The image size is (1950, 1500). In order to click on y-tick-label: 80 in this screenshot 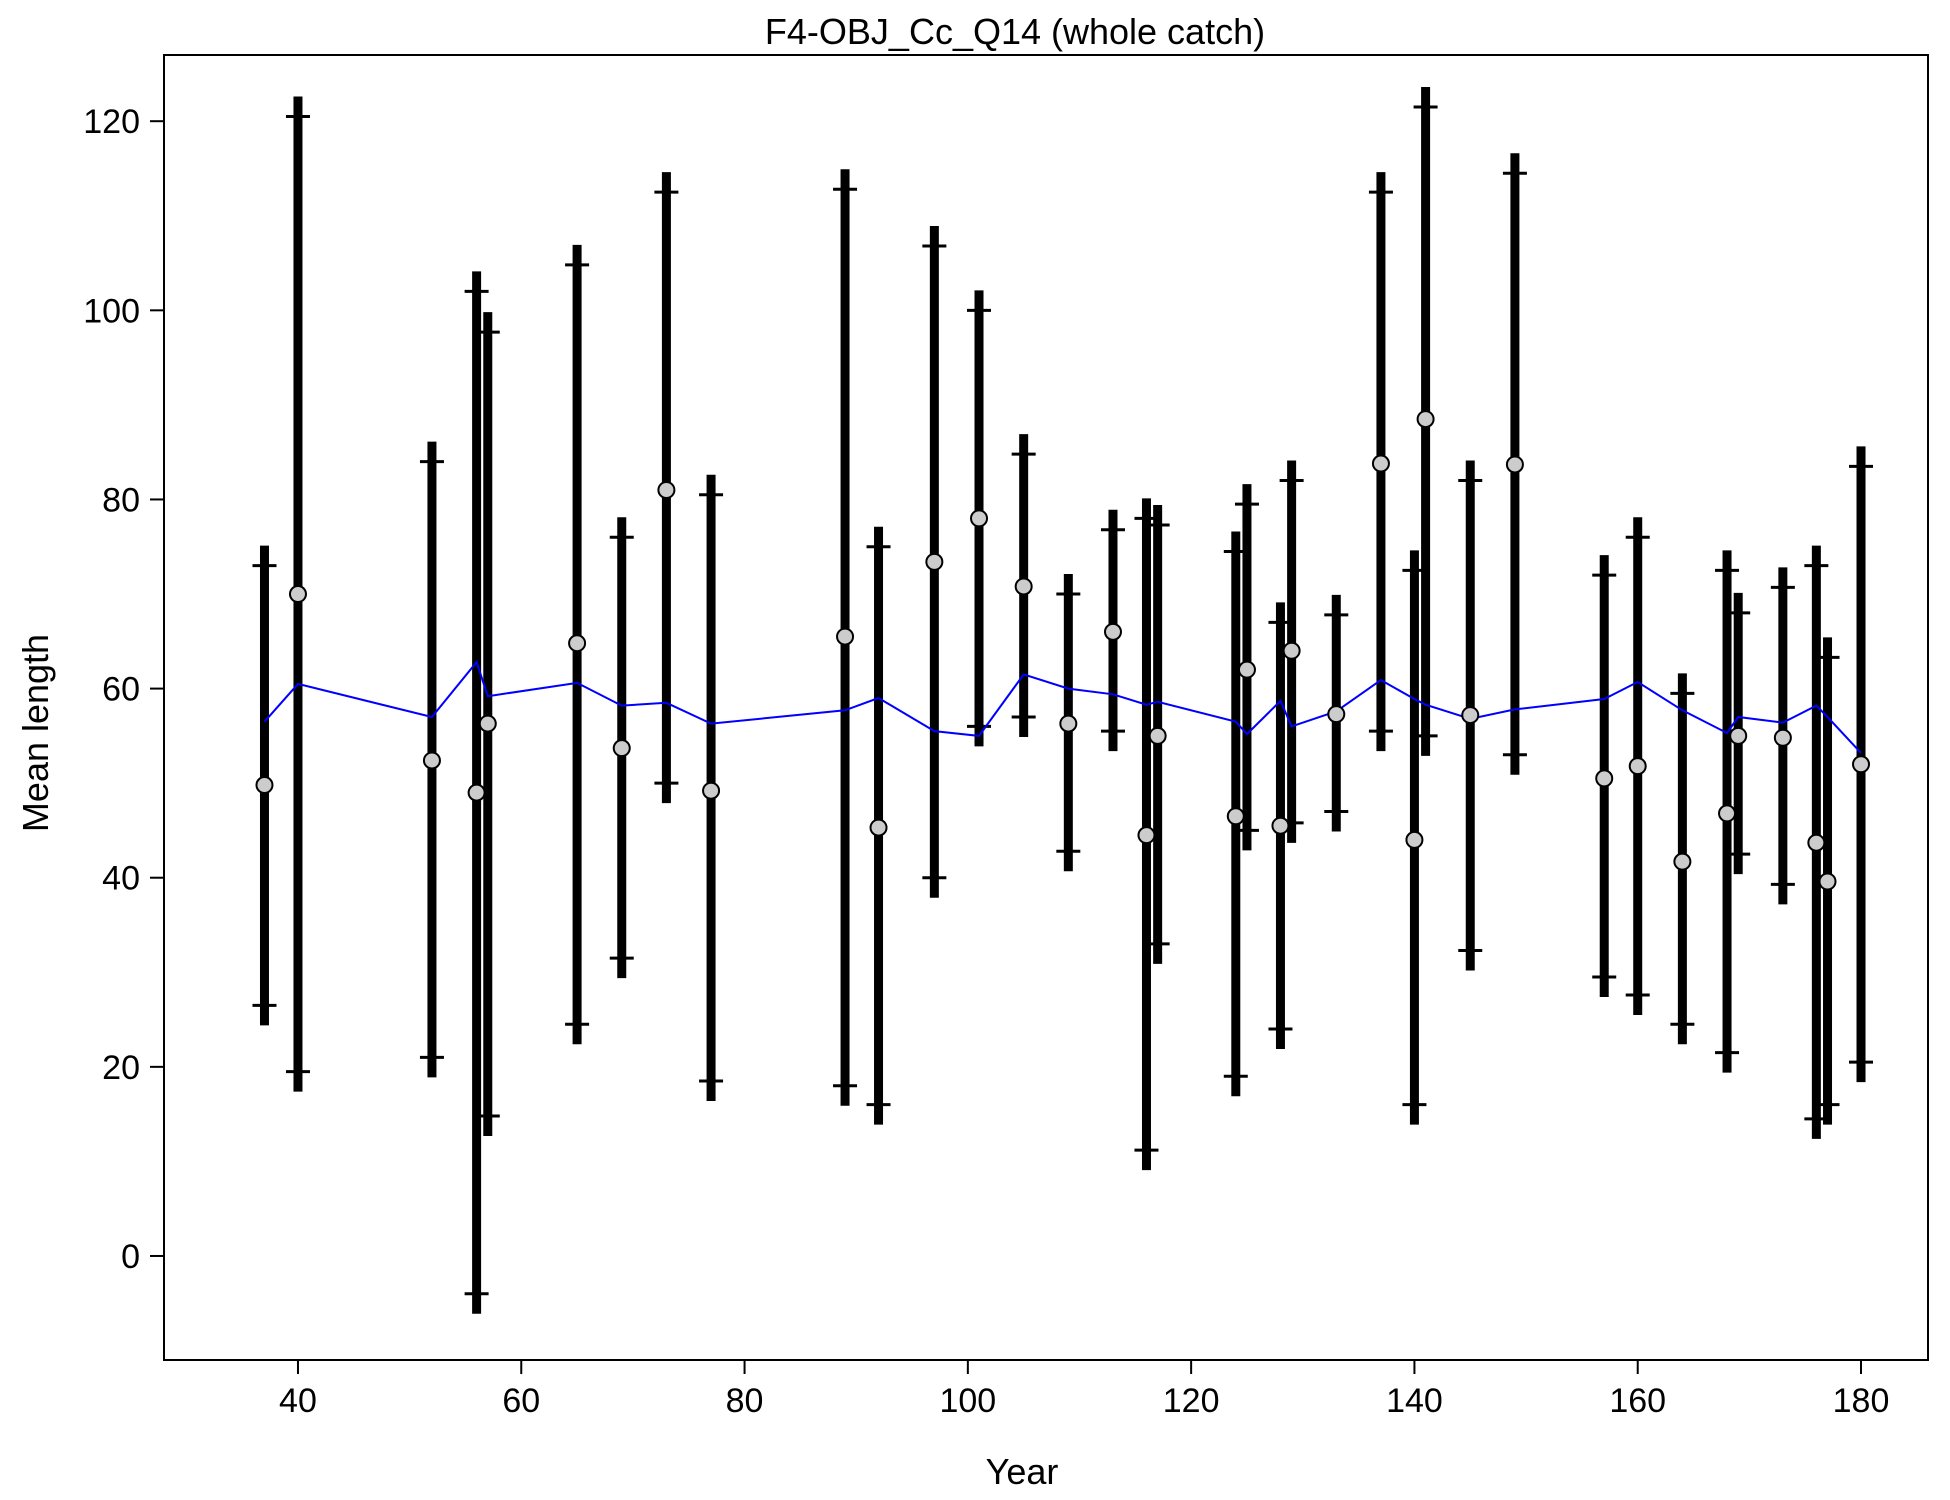, I will do `click(121, 500)`.